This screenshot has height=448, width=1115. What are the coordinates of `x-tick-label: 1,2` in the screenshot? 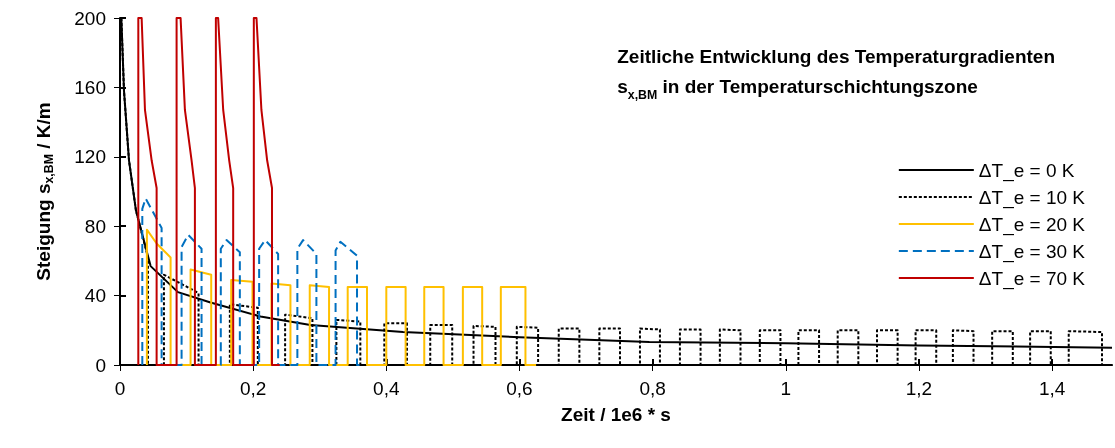 It's located at (919, 388).